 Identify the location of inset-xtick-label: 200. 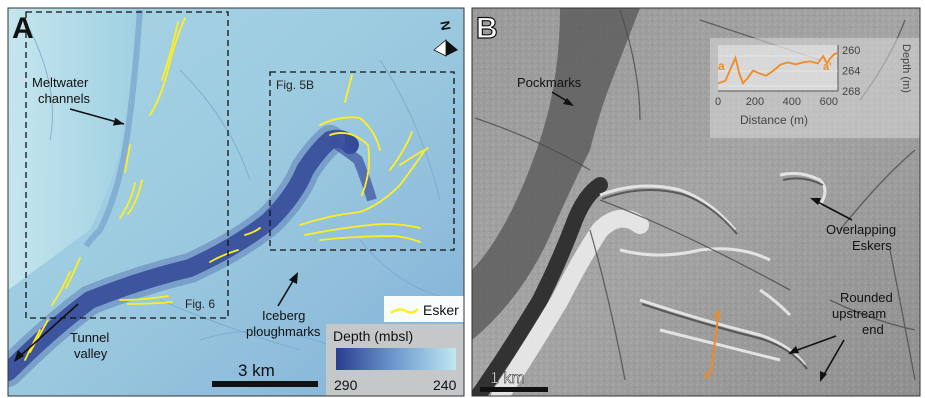
(755, 102).